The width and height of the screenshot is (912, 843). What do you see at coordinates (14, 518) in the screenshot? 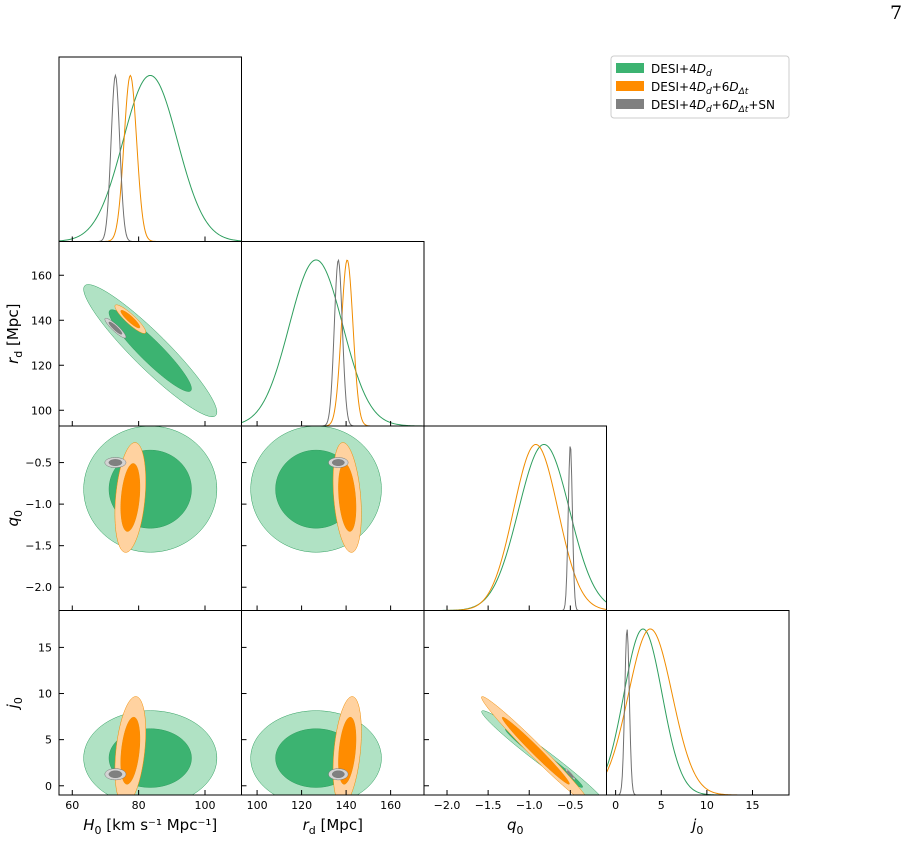
I see `y-axis-label-q0: q0` at bounding box center [14, 518].